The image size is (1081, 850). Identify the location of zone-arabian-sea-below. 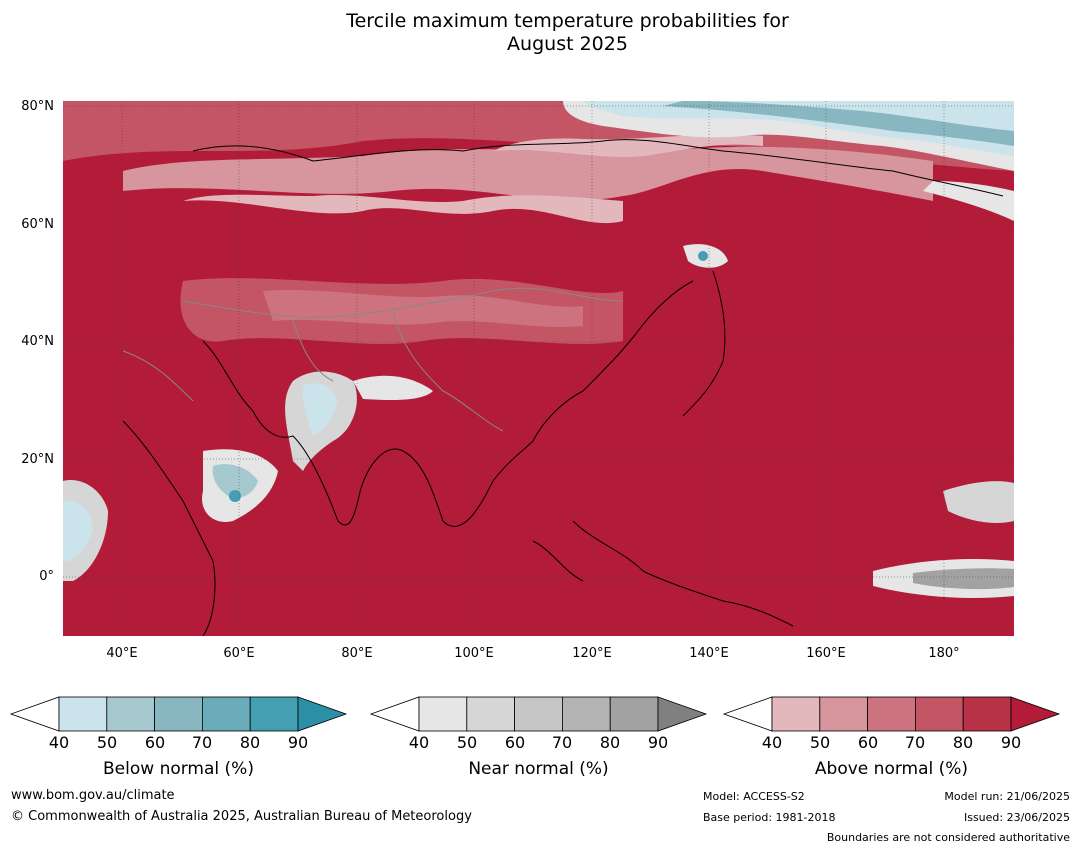
(235, 481).